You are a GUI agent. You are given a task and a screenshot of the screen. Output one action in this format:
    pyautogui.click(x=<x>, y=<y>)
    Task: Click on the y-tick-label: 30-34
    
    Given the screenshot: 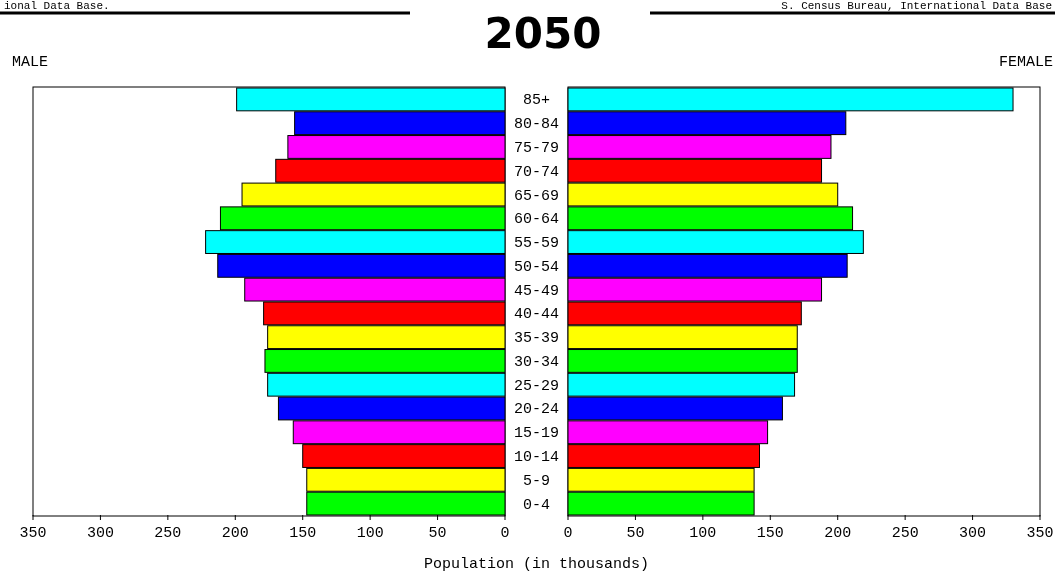 What is the action you would take?
    pyautogui.click(x=536, y=362)
    